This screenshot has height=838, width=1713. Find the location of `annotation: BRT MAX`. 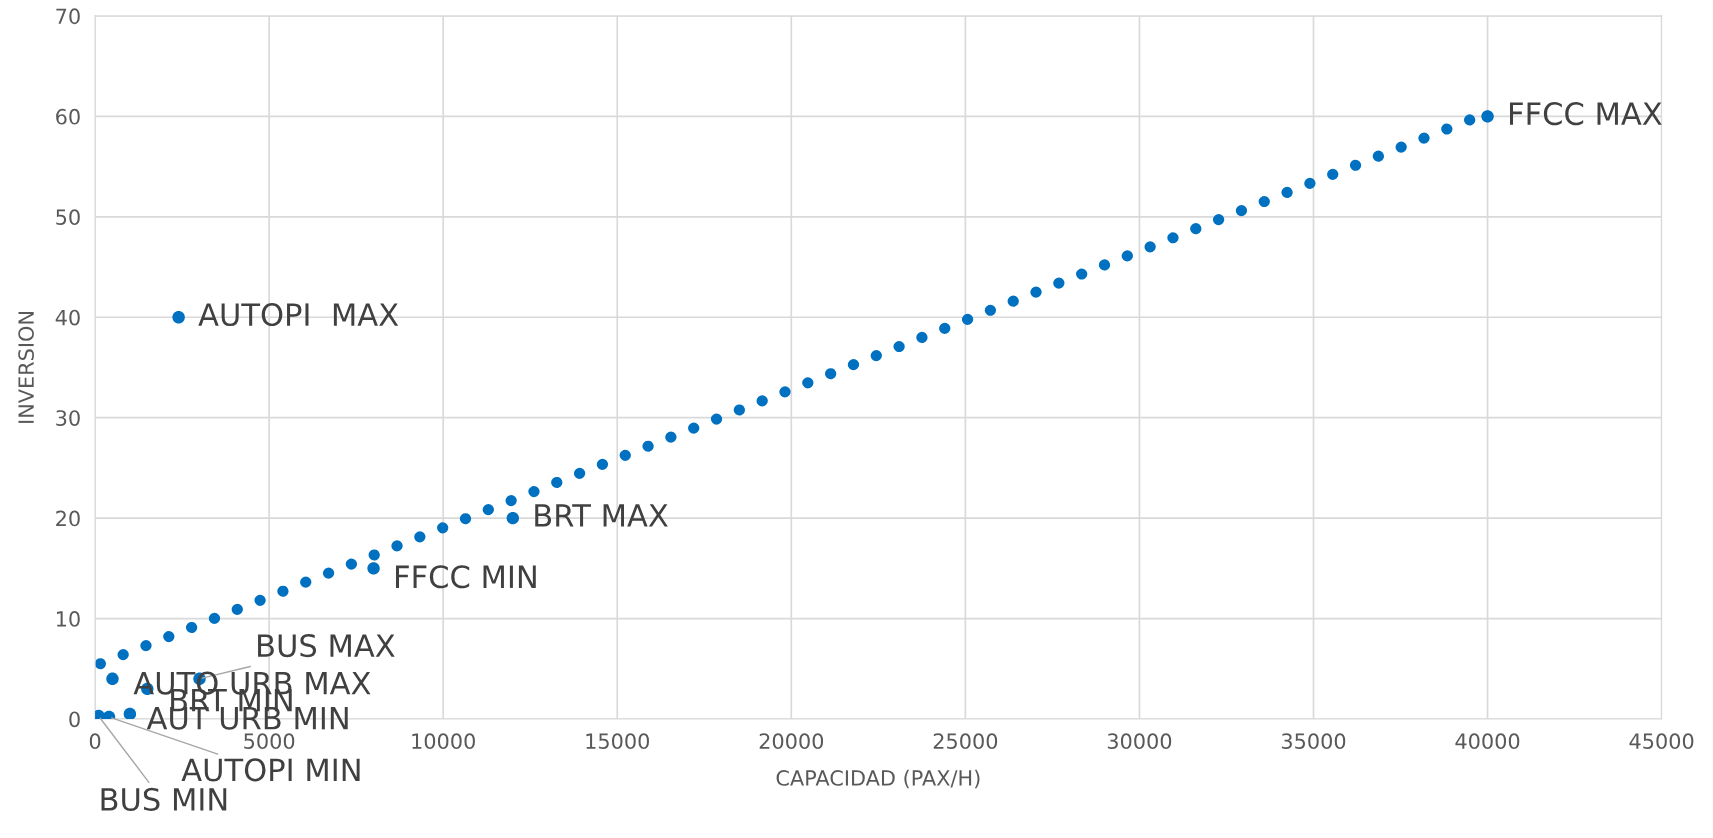

annotation: BRT MAX is located at coordinates (601, 515).